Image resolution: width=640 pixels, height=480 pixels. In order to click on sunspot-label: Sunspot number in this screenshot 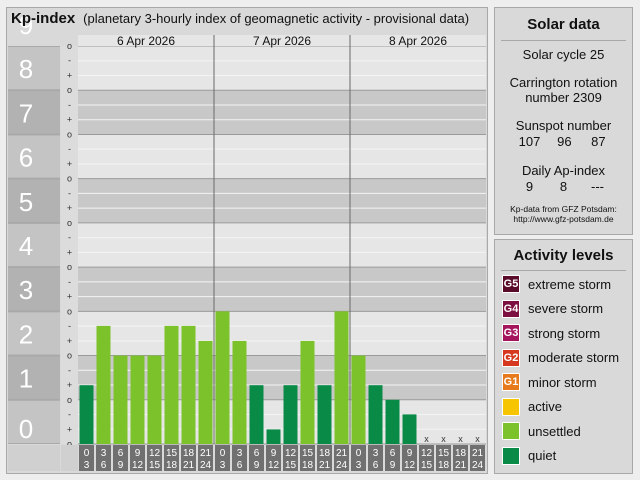, I will do `click(563, 125)`.